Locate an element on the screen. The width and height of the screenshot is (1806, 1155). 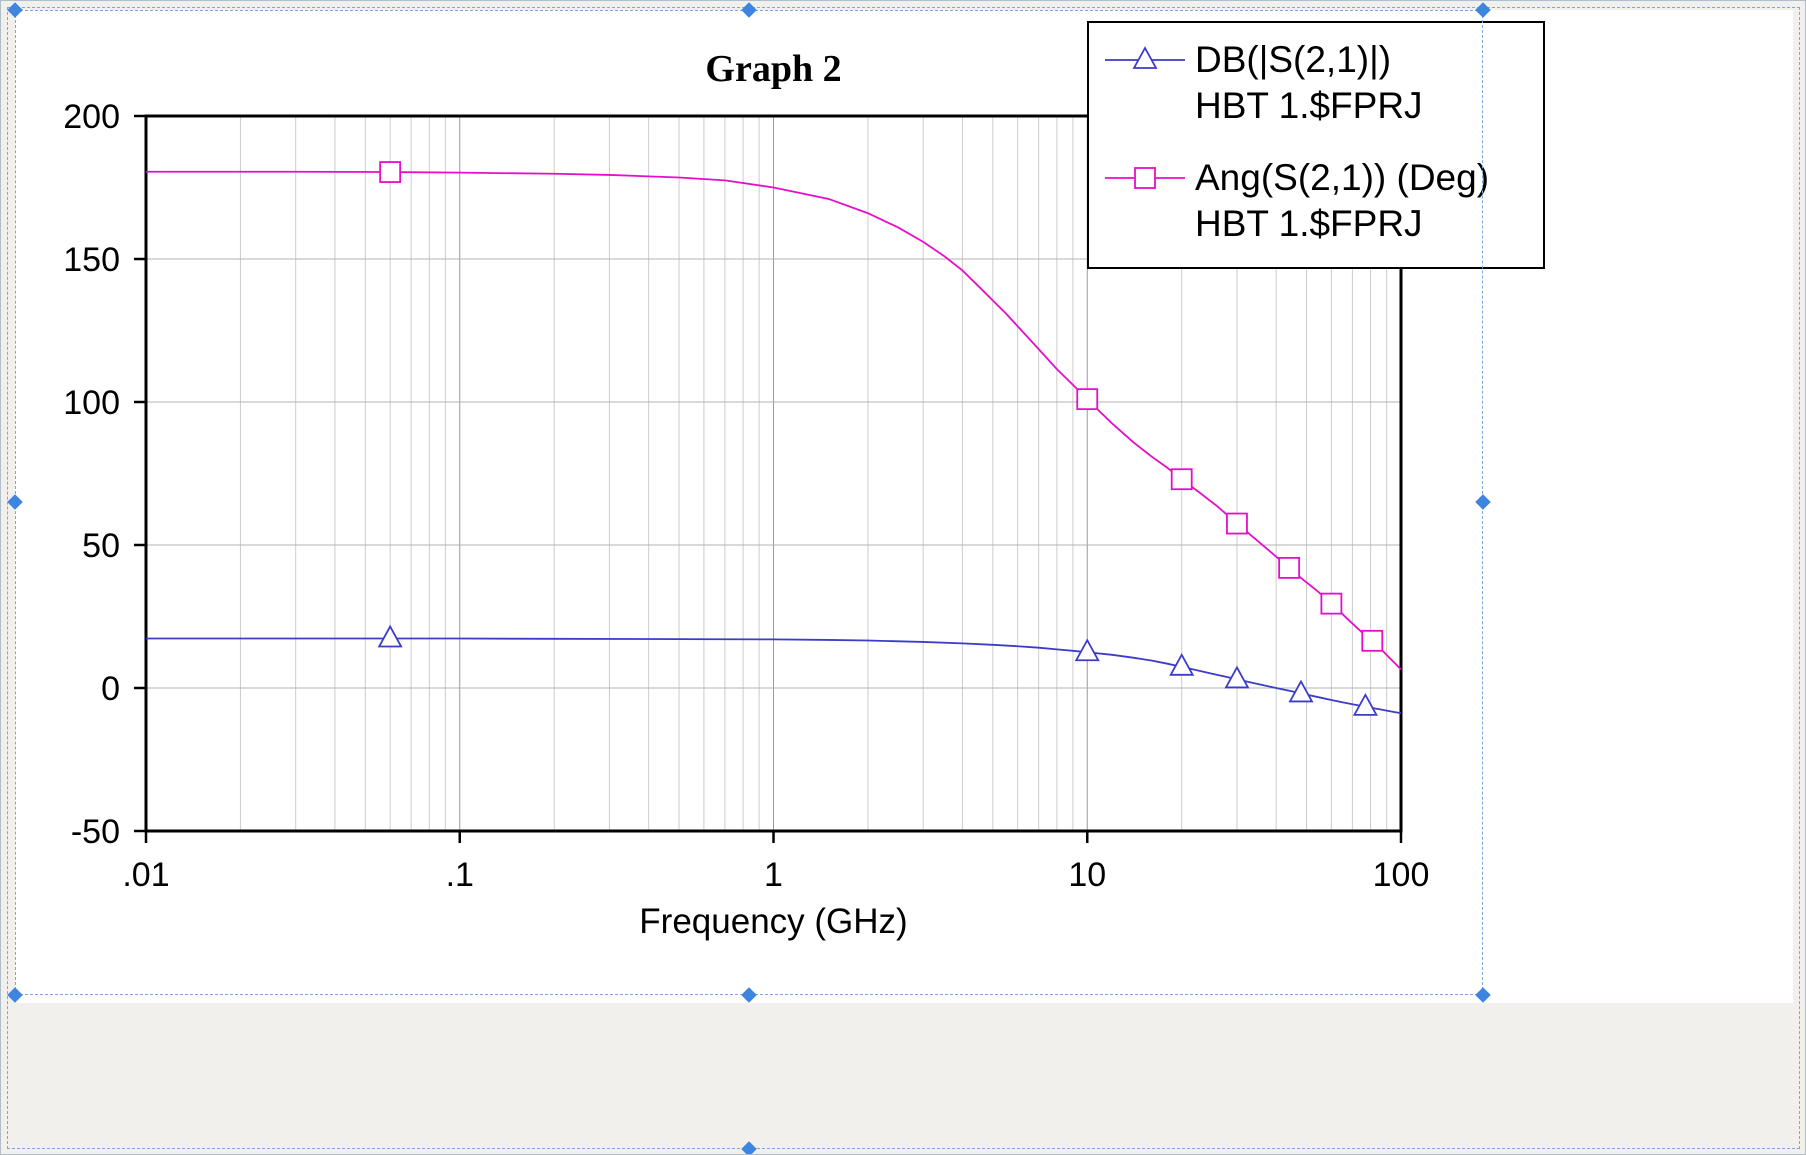
legend-series-name: DB(|S(2,1)|) is located at coordinates (1293, 59).